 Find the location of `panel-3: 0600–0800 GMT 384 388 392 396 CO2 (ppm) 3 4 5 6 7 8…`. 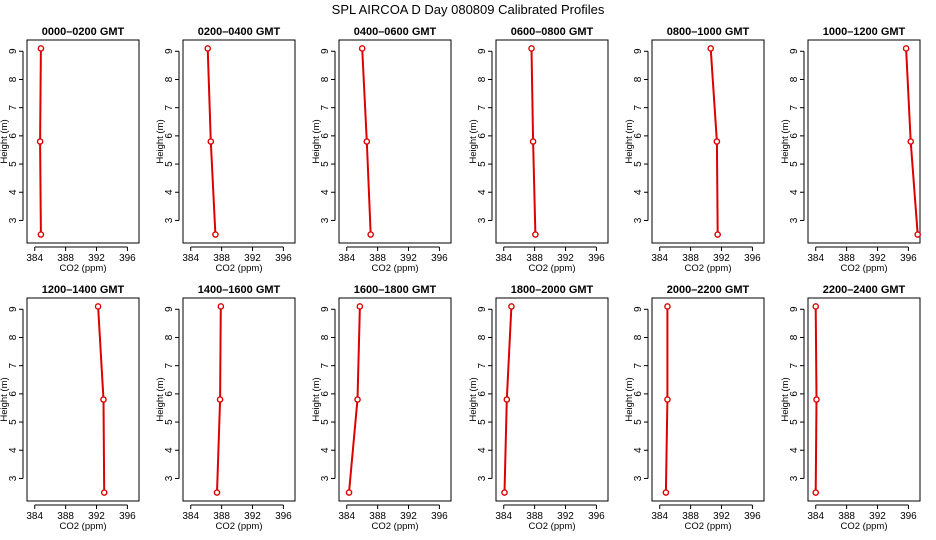

panel-3: 0600–0800 GMT 384 388 392 396 CO2 (ppm) 3 4 5 6 7 8… is located at coordinates (538, 150).